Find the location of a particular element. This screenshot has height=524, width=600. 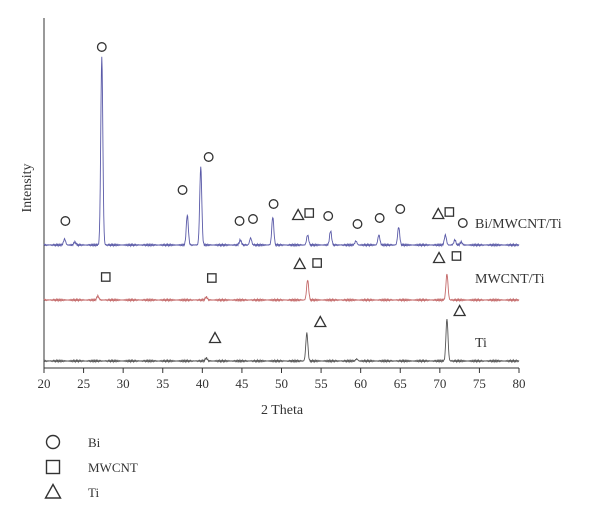

series-label: Ti is located at coordinates (481, 343).